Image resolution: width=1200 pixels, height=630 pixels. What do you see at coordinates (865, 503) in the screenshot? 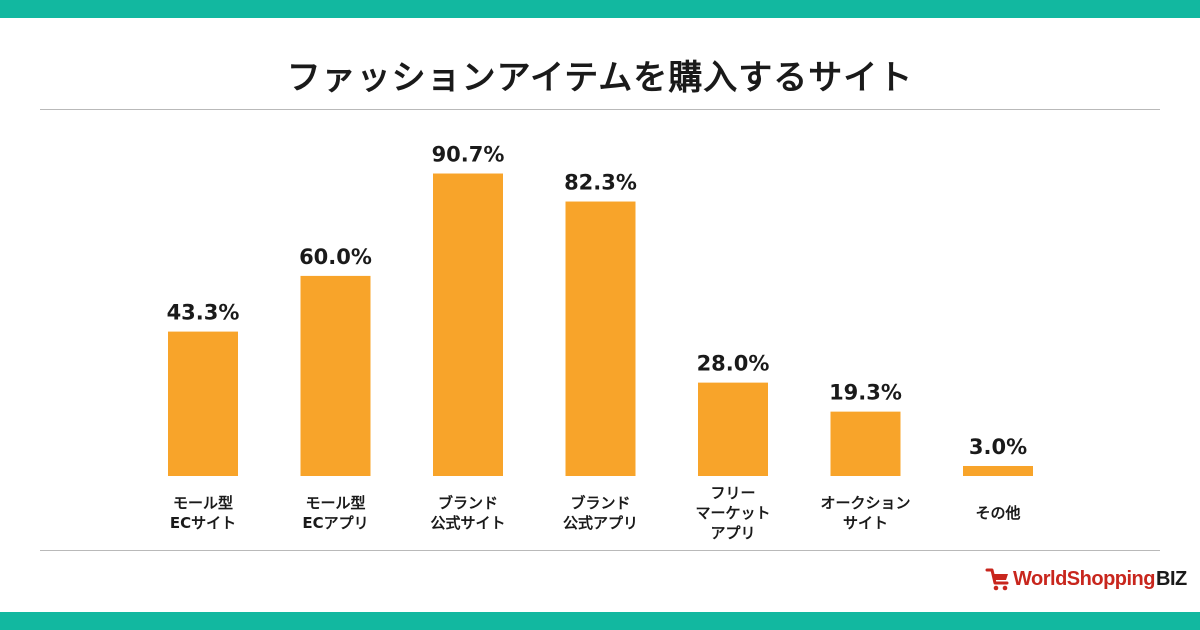
I see `category-label-line: オークション` at bounding box center [865, 503].